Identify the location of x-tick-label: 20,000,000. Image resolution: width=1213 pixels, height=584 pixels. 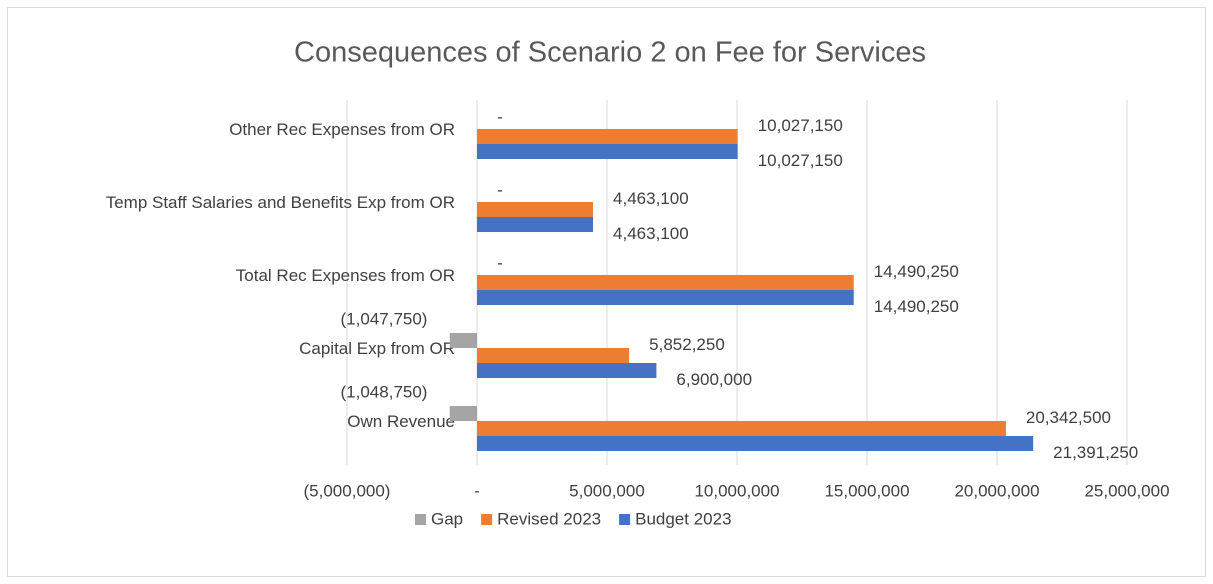
(996, 490).